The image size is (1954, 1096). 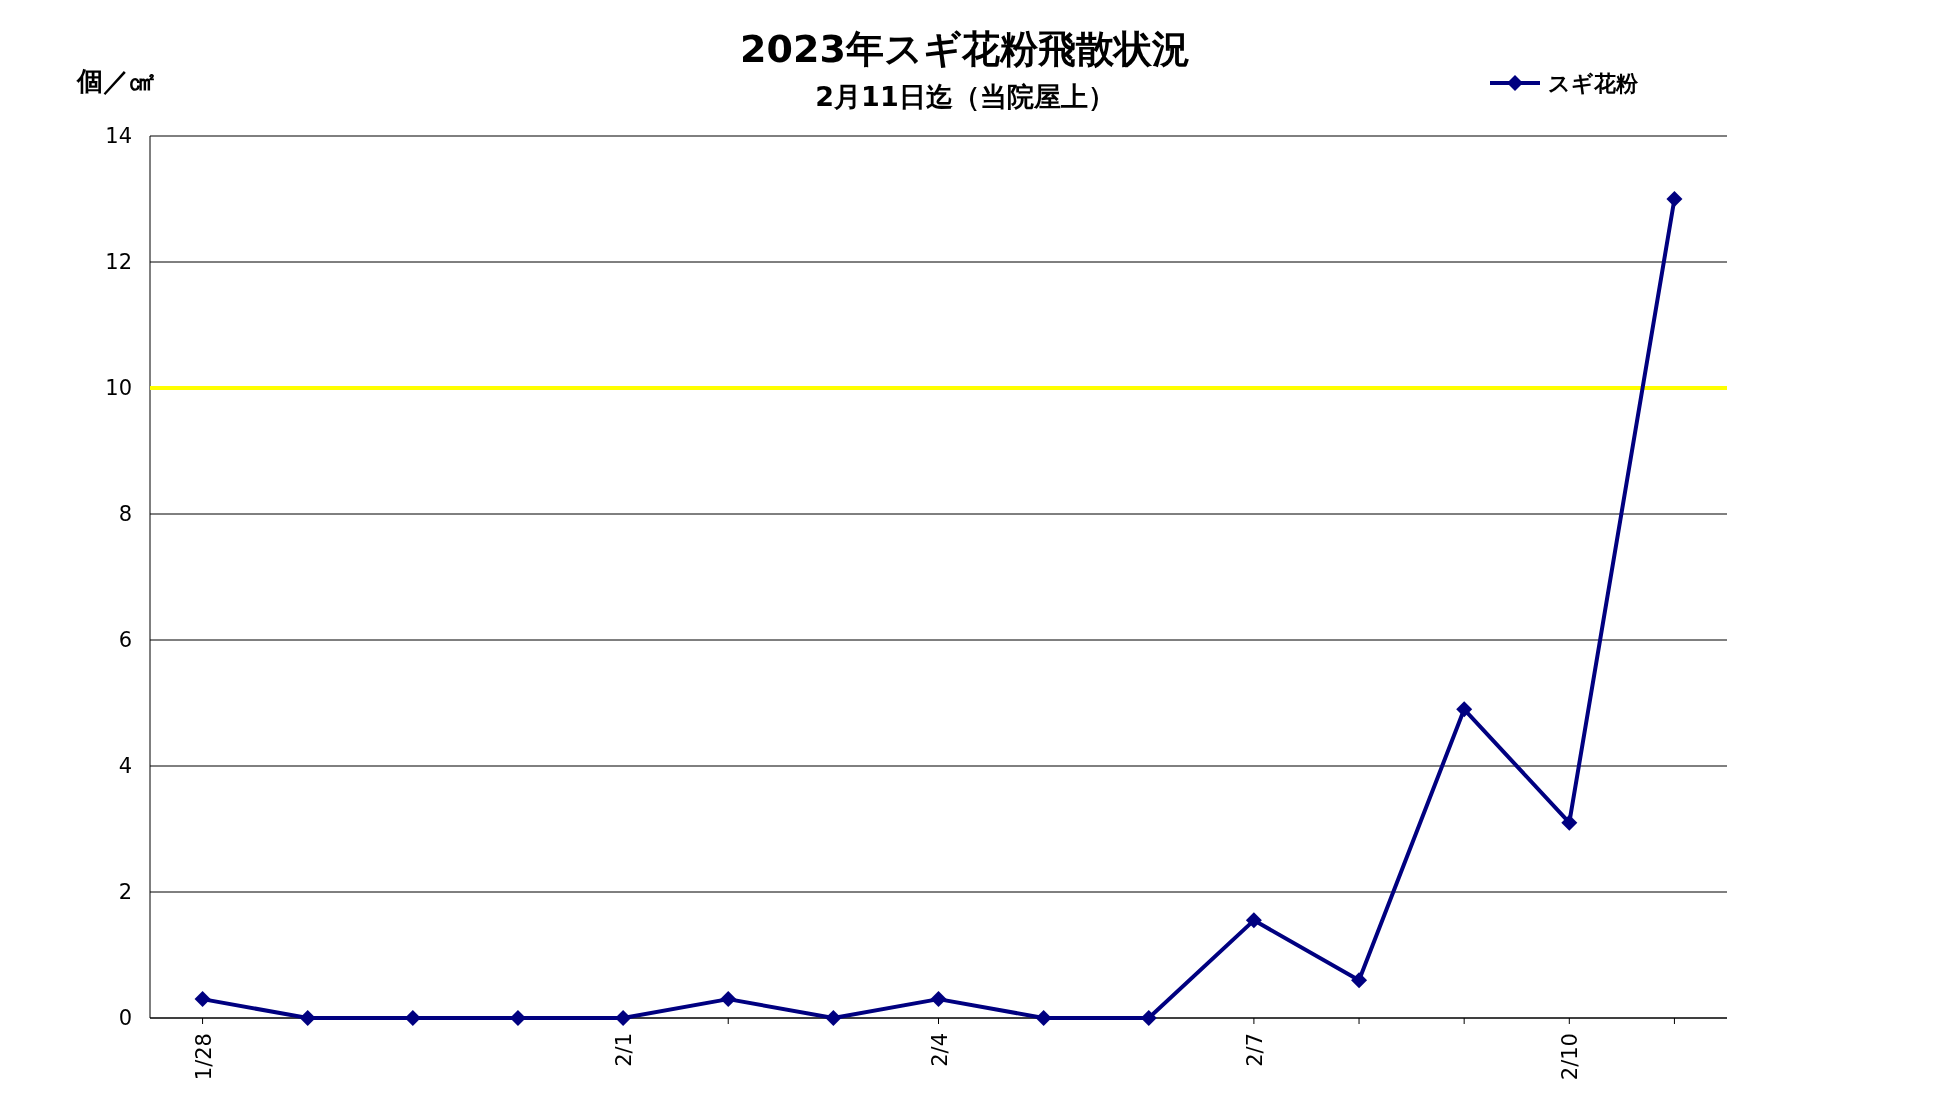 I want to click on legend-label: スギ花粉, so click(x=1593, y=83).